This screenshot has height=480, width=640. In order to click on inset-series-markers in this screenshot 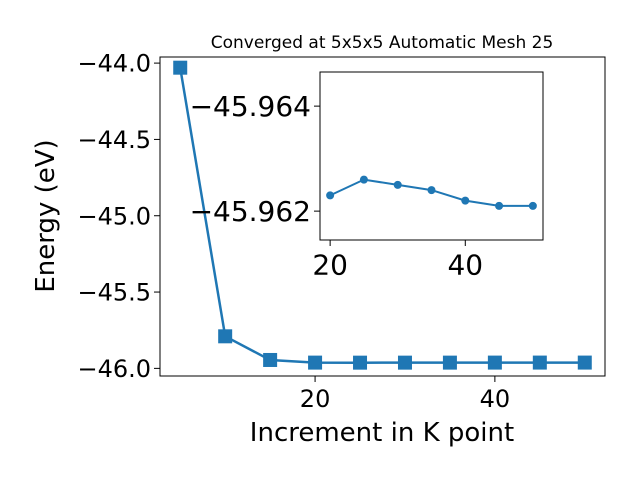, I will do `click(431, 192)`.